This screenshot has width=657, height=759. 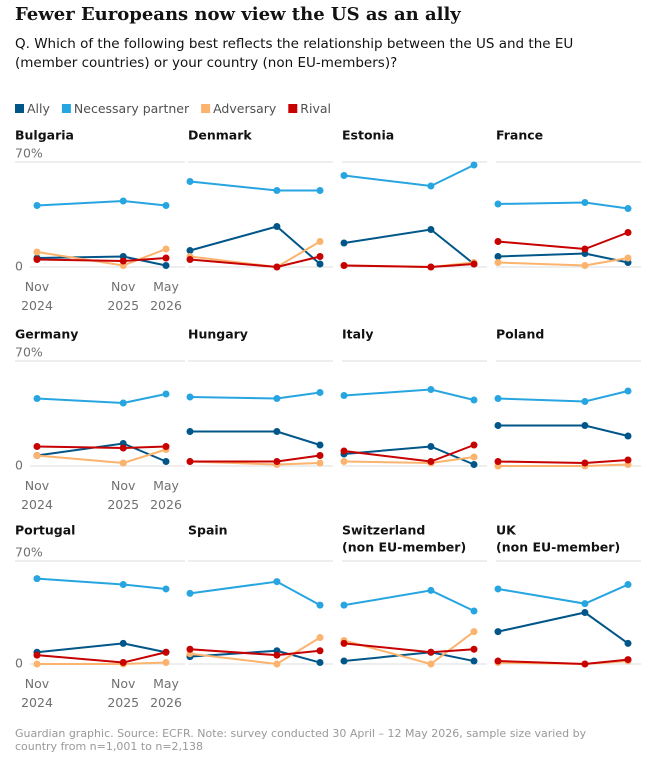 I want to click on y-tick-label: 0, so click(x=19, y=465).